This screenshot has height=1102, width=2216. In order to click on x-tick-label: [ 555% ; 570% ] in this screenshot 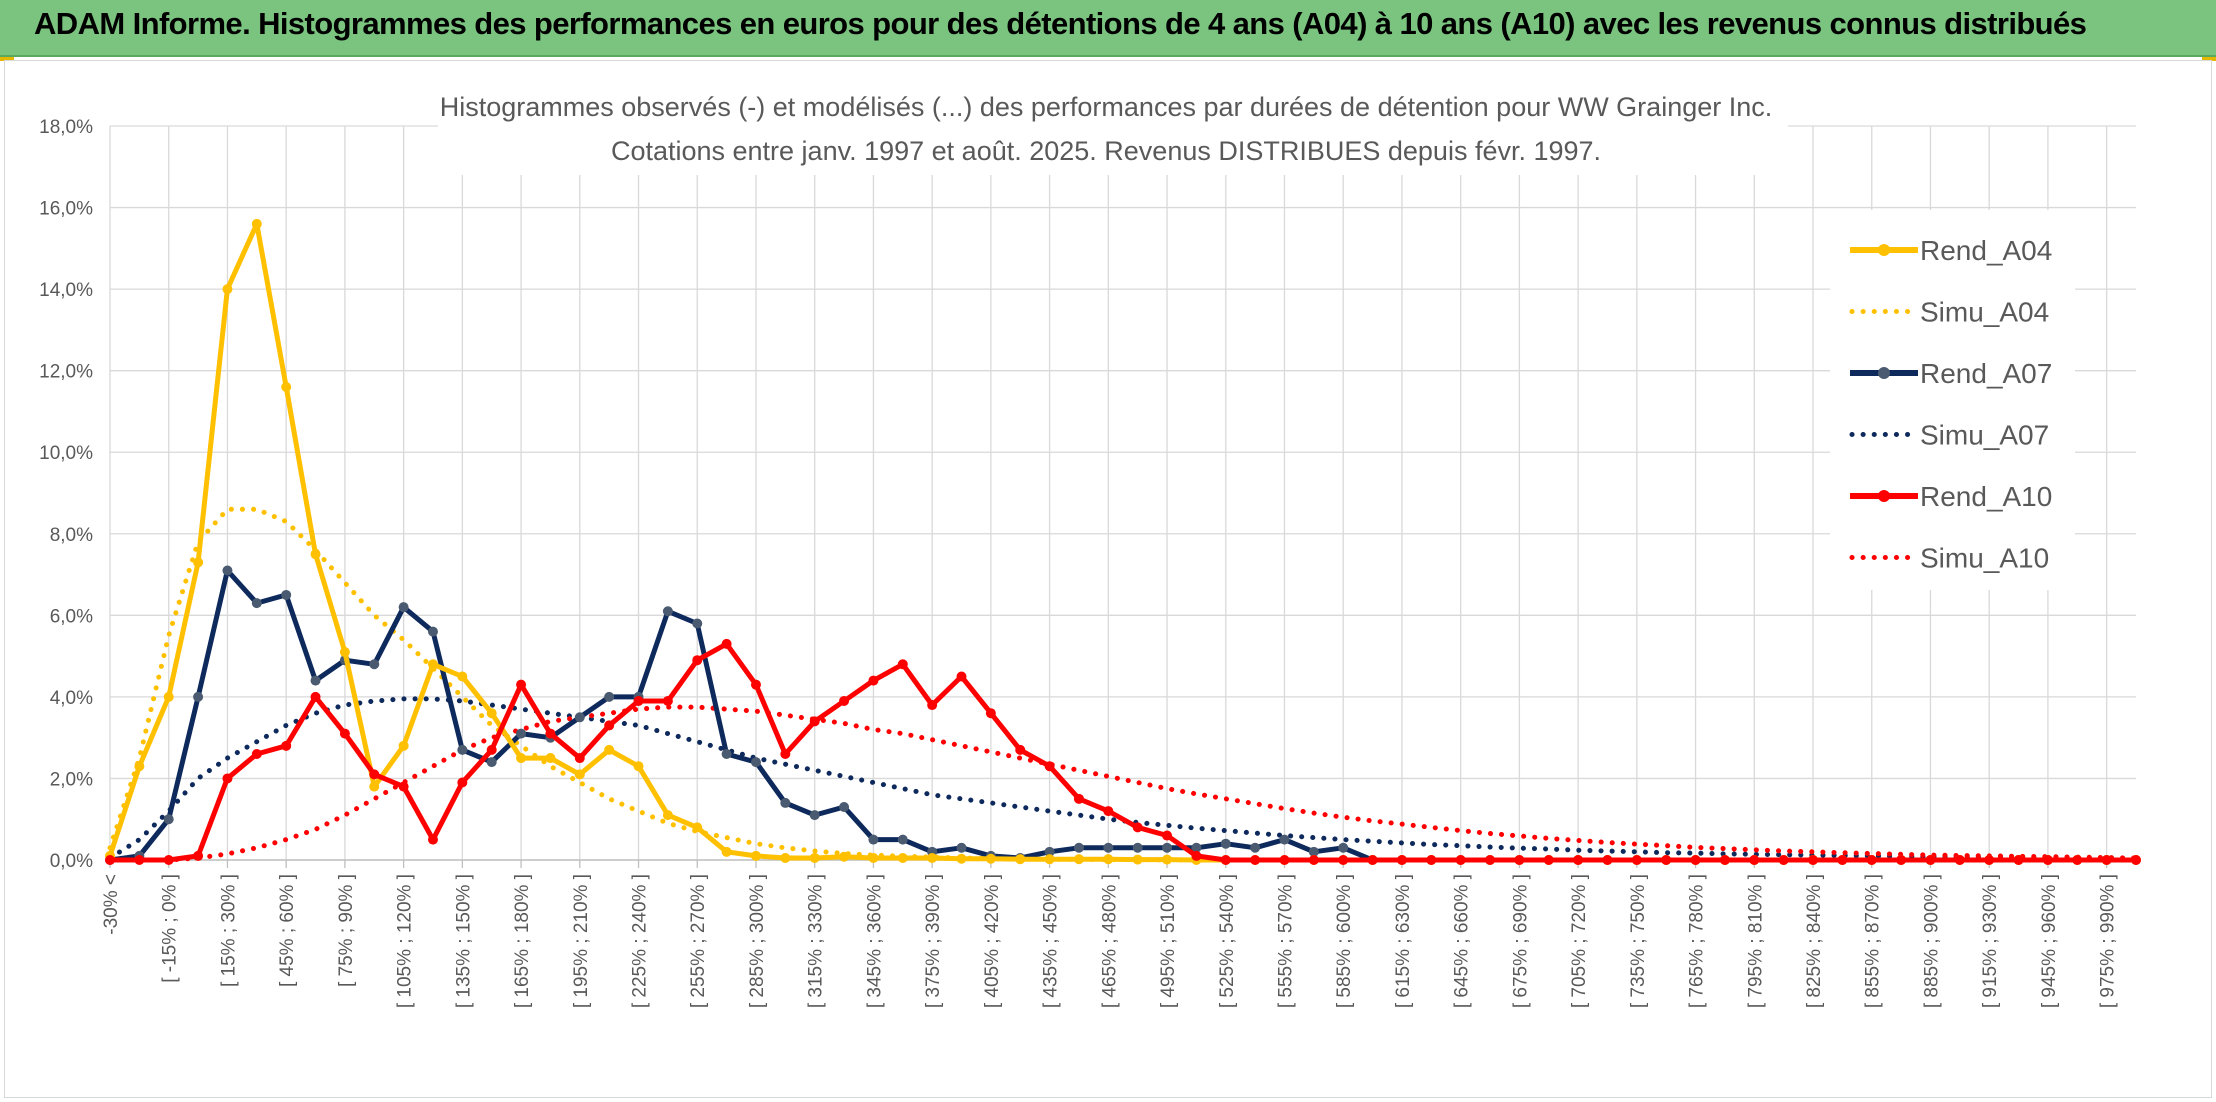, I will do `click(1285, 941)`.